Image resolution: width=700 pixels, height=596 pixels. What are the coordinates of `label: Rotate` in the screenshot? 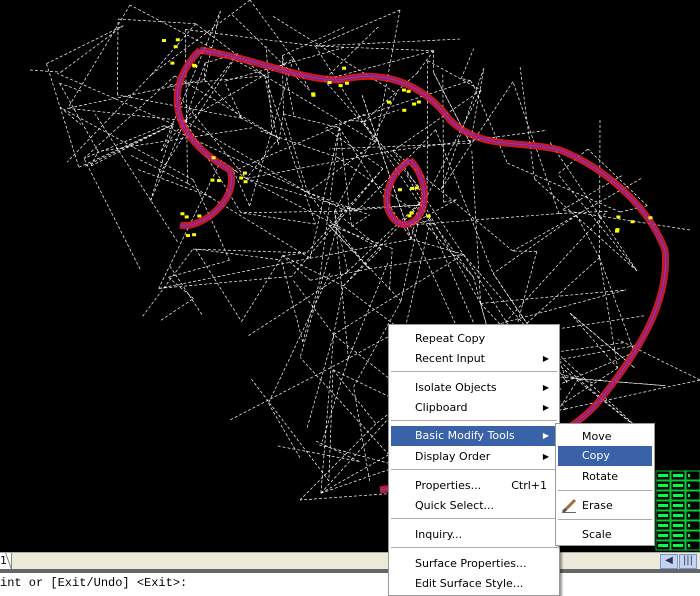 It's located at (600, 476).